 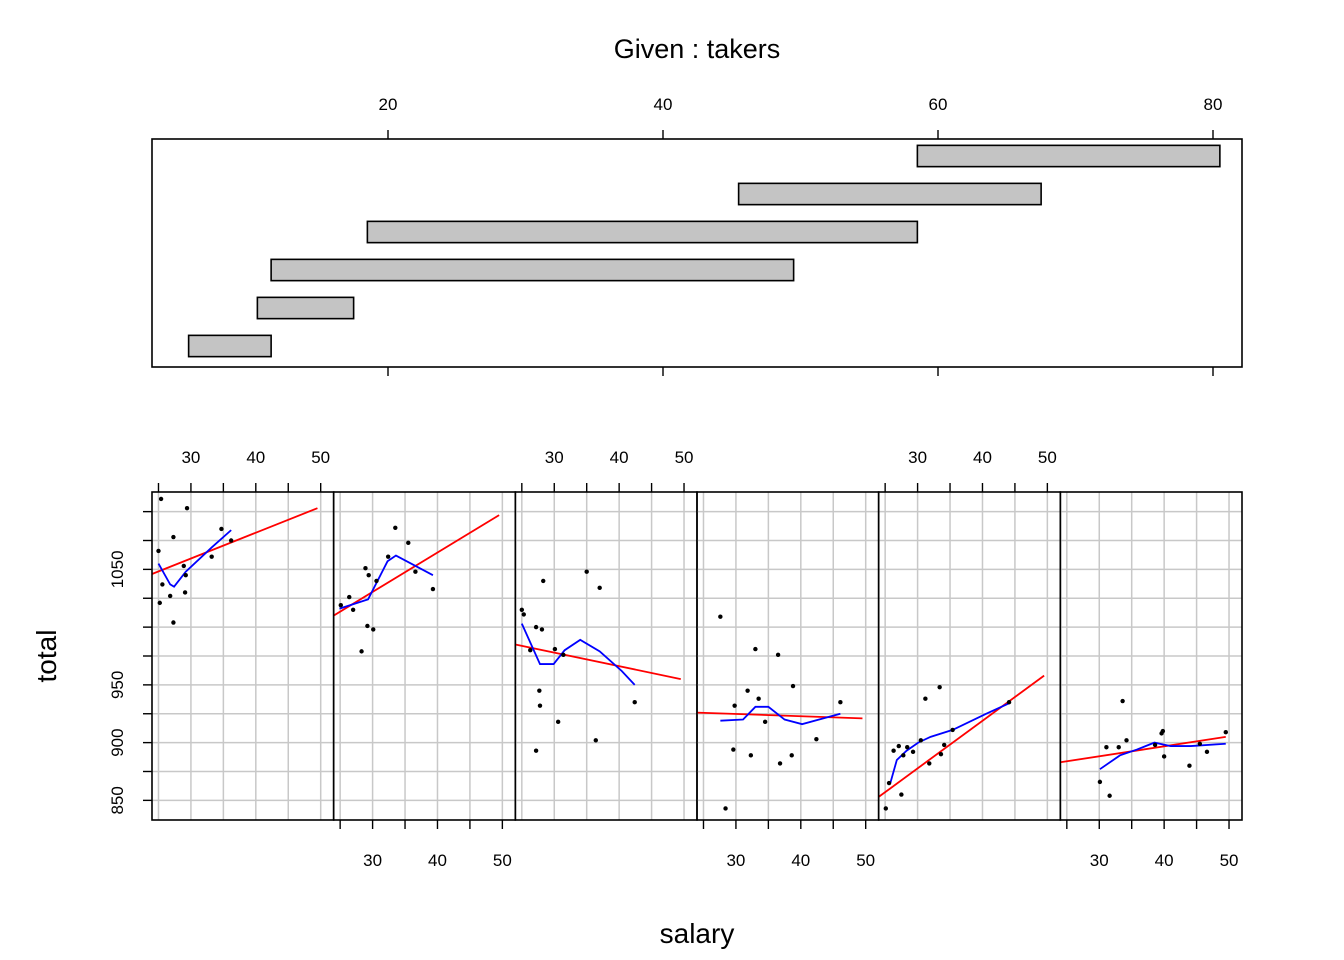 What do you see at coordinates (117, 800) in the screenshot?
I see `y-tick-label: 850` at bounding box center [117, 800].